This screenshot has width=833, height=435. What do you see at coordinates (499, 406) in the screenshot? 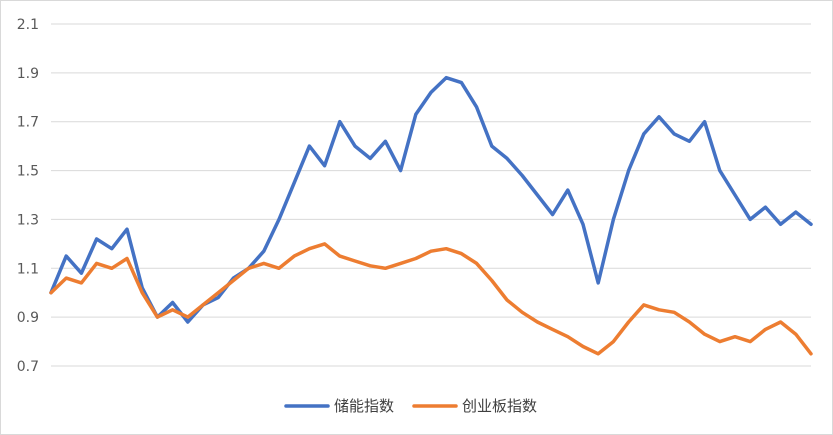
I see `legend-label: 创业板指数` at bounding box center [499, 406].